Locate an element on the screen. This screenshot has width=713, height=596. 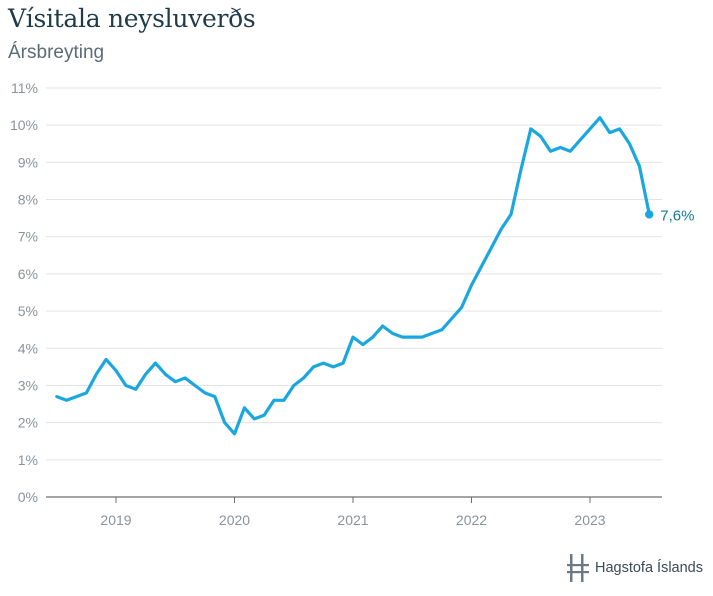
hagstofa-logo: Hagstofa Íslands is located at coordinates (634, 568).